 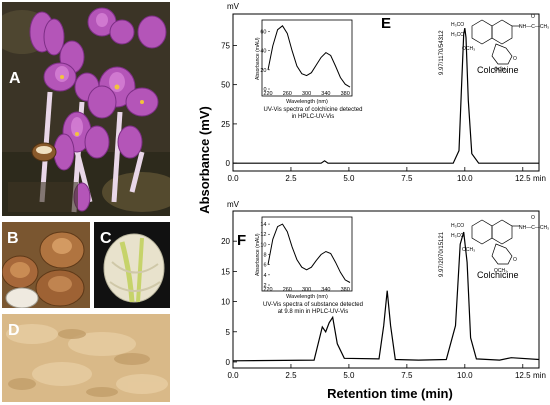 What do you see at coordinates (287, 290) in the screenshot?
I see `panel-f-inset-xtick-label: 260` at bounding box center [287, 290].